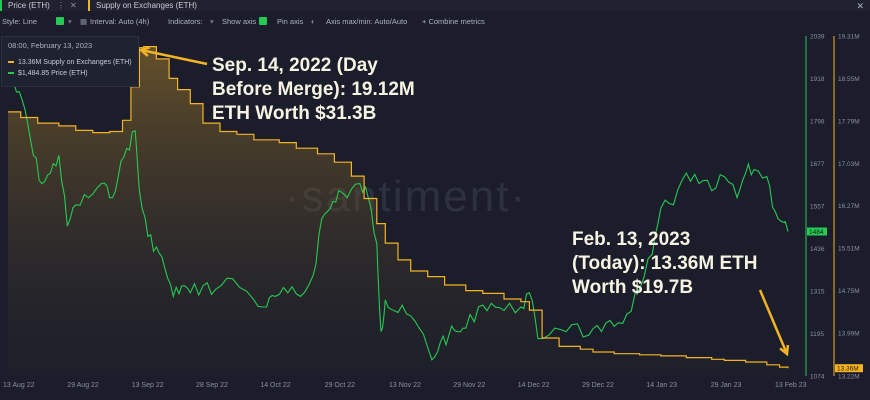  I want to click on annotation-line: Sep. 14, 2022 (Day, so click(295, 65).